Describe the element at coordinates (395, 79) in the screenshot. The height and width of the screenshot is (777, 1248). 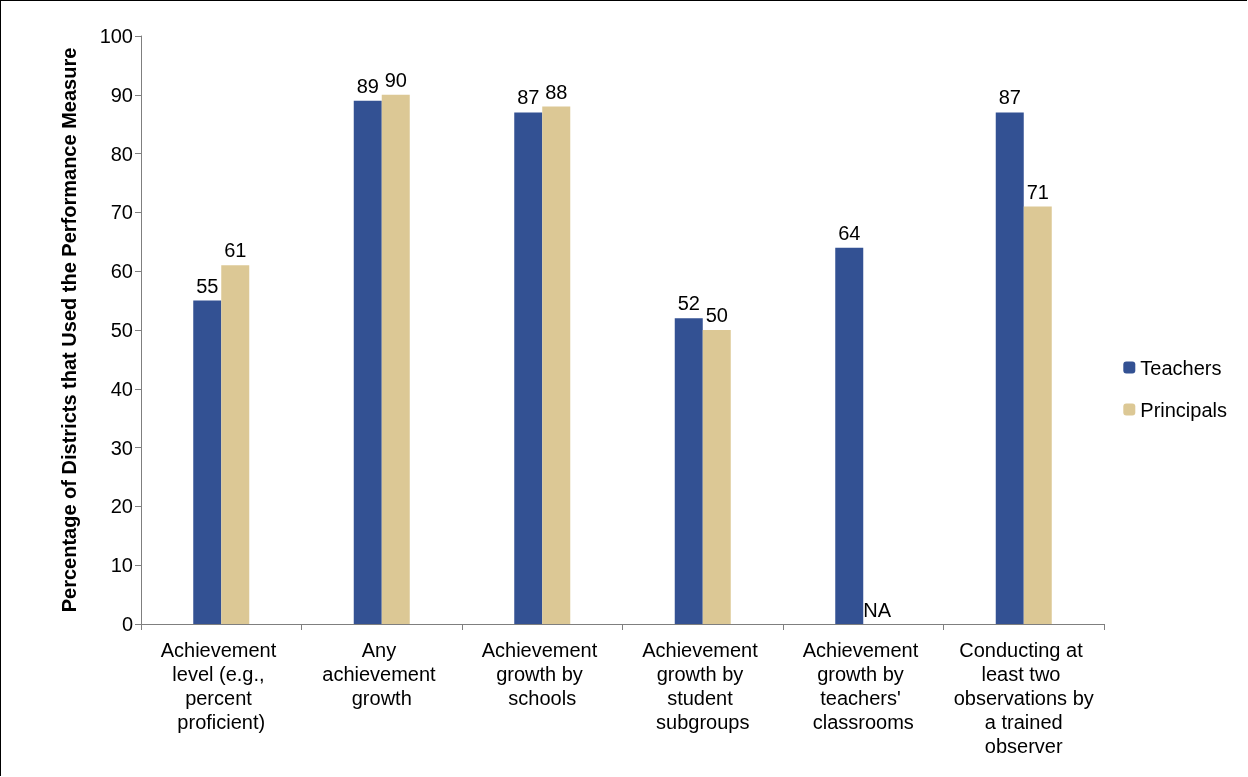
I see `data-label: 90` at that location.